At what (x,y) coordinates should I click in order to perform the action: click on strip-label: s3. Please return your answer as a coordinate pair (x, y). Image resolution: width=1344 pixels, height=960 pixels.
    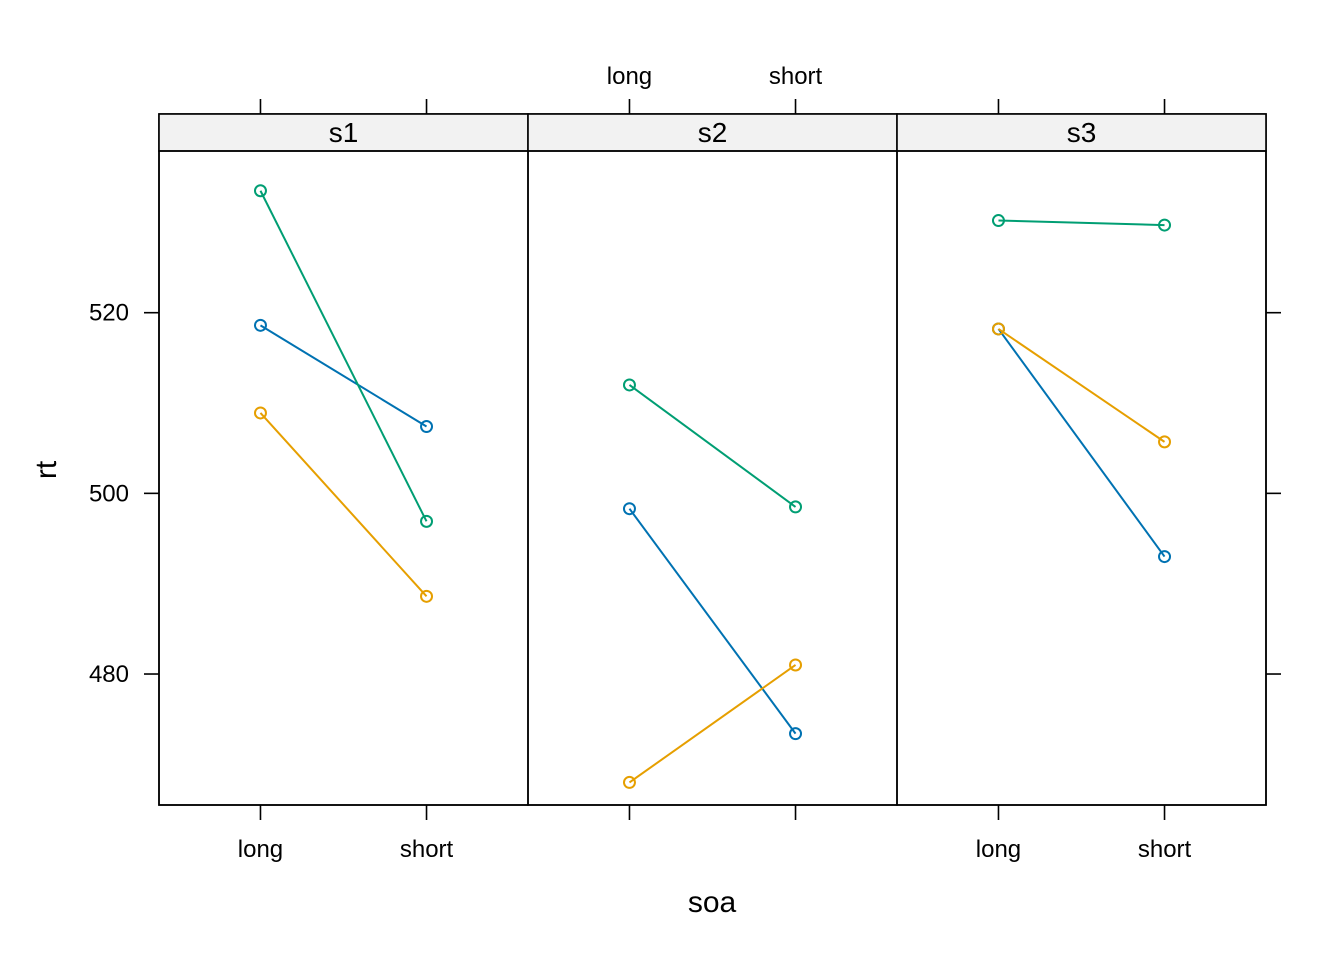
    Looking at the image, I should click on (1082, 132).